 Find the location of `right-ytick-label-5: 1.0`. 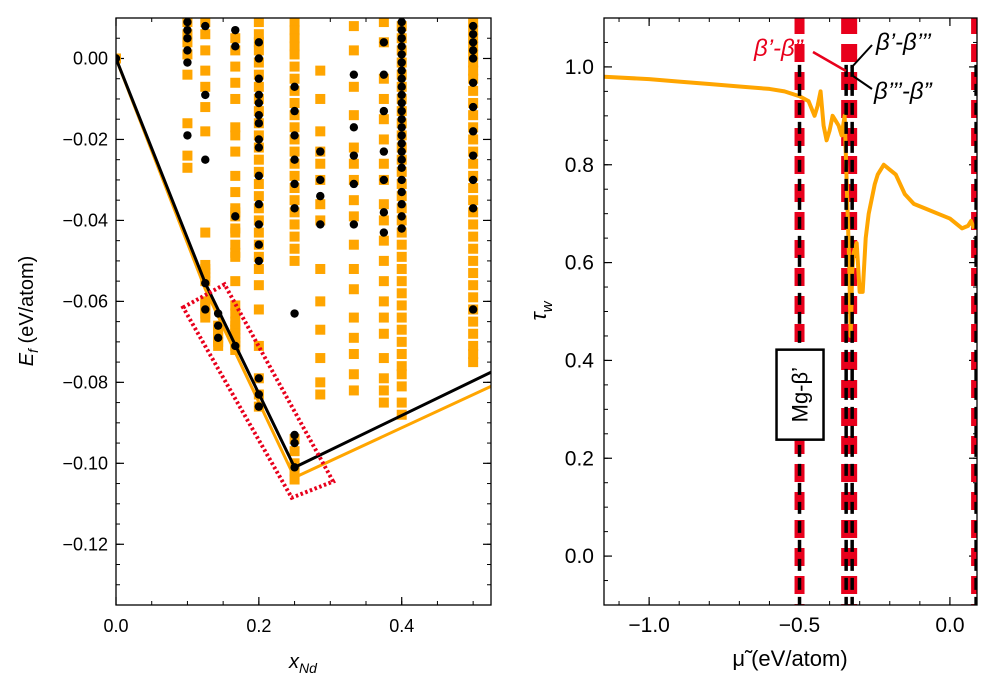

right-ytick-label-5: 1.0 is located at coordinates (579, 67).